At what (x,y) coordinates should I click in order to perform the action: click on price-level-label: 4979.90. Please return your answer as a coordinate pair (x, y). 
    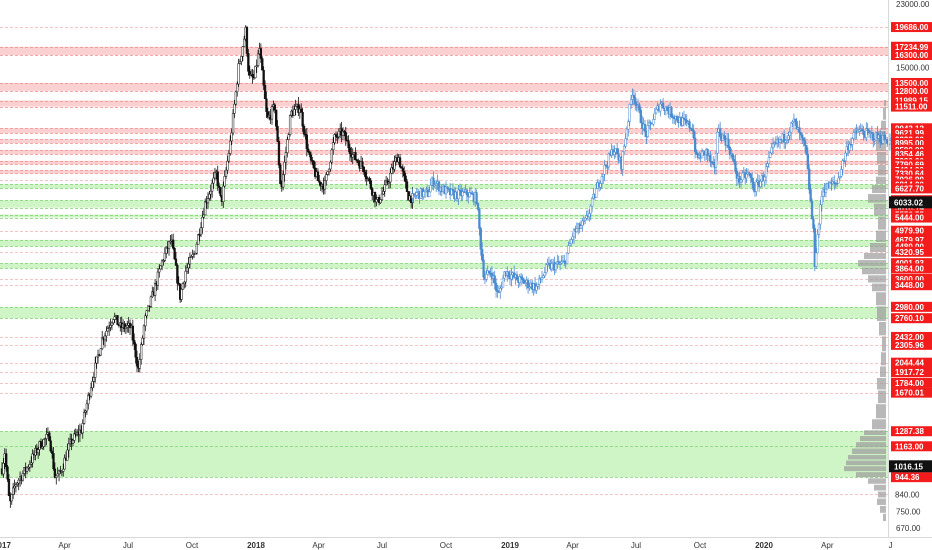
    Looking at the image, I should click on (909, 231).